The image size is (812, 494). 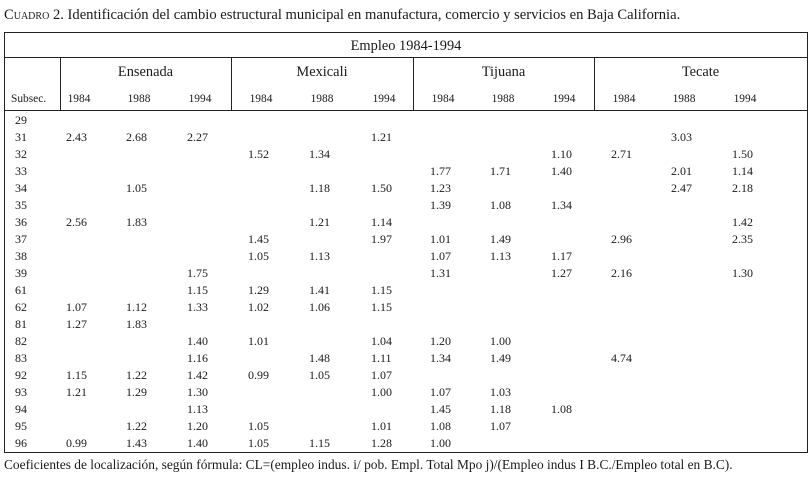 I want to click on table-cell: 2.68, so click(x=136, y=137).